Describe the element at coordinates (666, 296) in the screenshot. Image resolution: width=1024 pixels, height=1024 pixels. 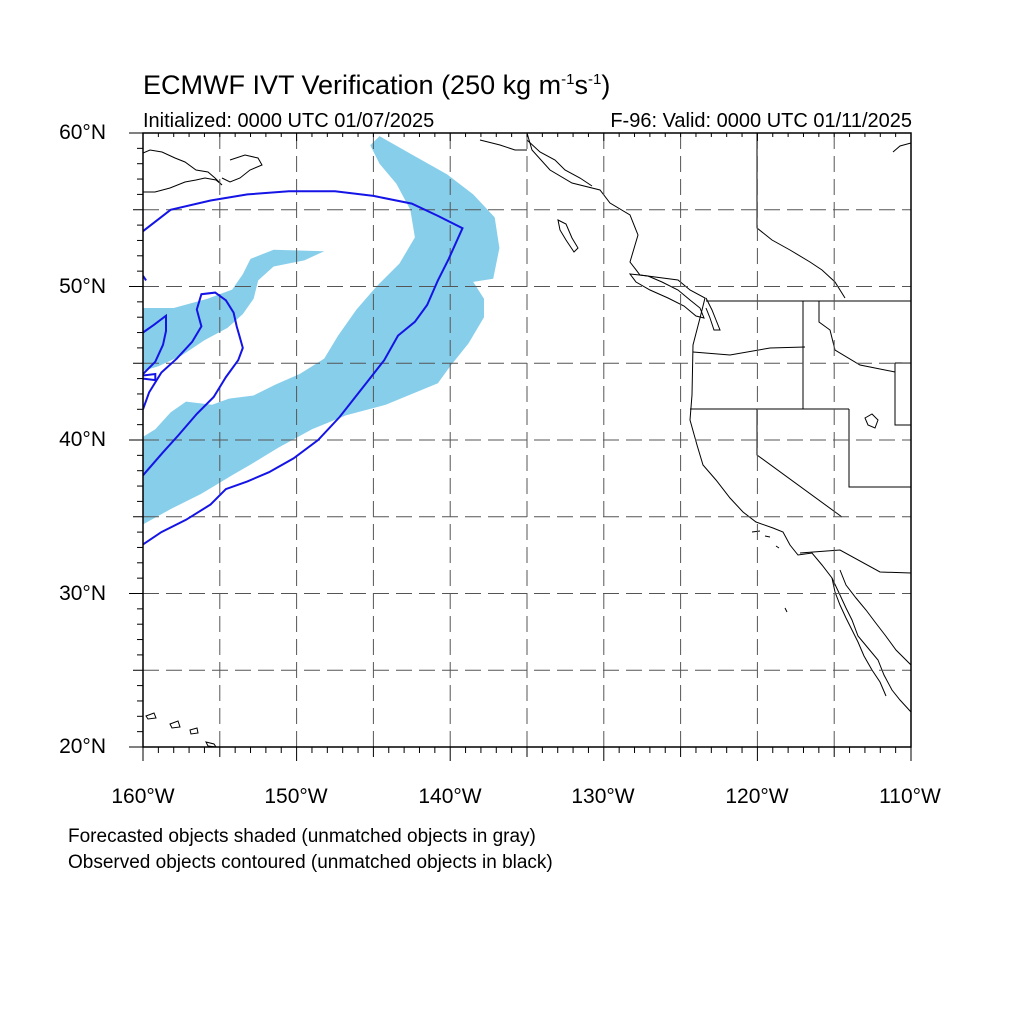
I see `vancouver-island` at that location.